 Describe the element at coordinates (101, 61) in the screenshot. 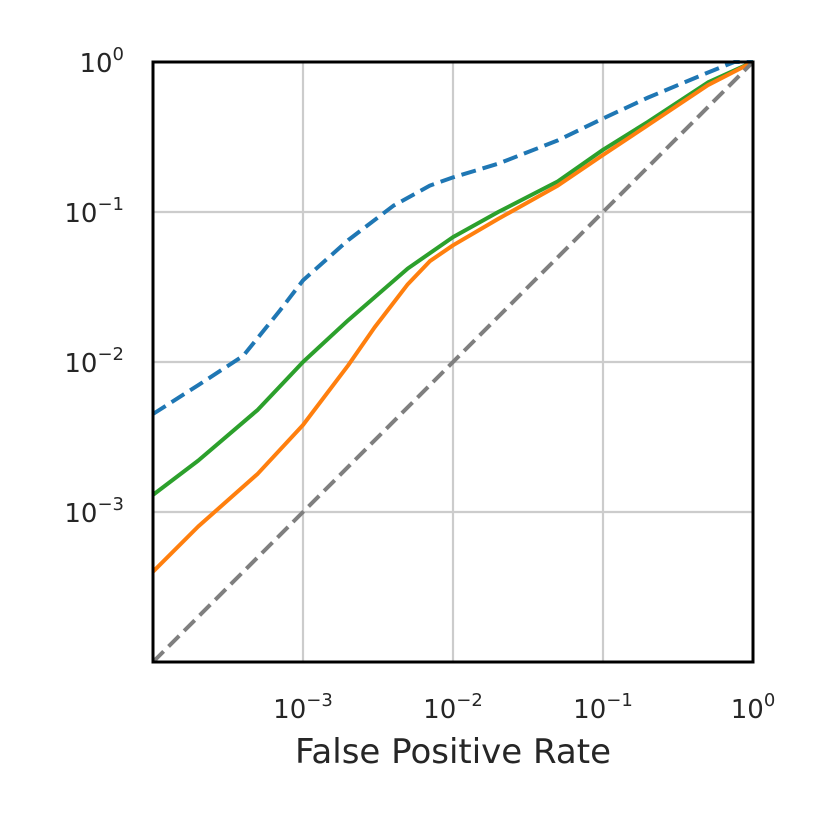

I see `y-tick-label: 10⁰` at that location.